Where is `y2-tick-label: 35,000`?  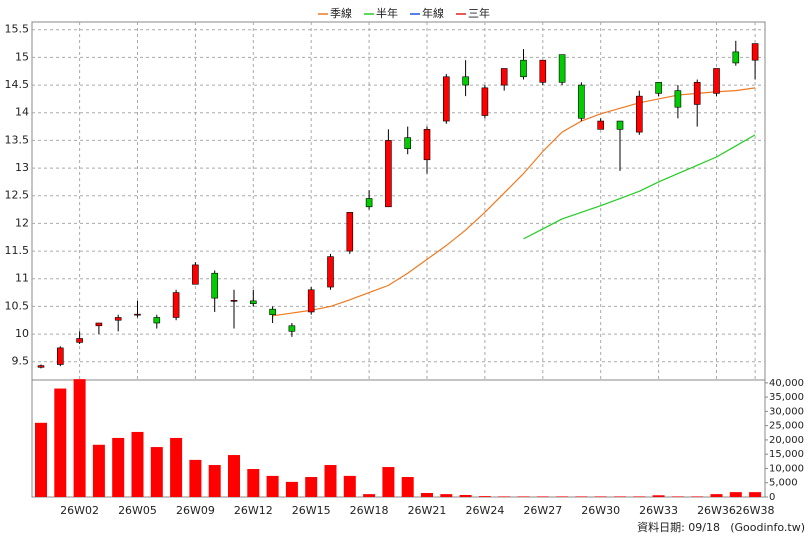
y2-tick-label: 35,000 is located at coordinates (786, 397).